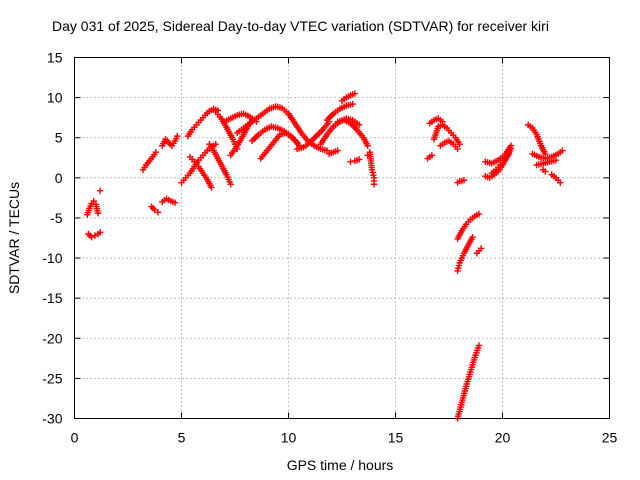 The width and height of the screenshot is (640, 480). What do you see at coordinates (396, 438) in the screenshot?
I see `x-tick-label: 15` at bounding box center [396, 438].